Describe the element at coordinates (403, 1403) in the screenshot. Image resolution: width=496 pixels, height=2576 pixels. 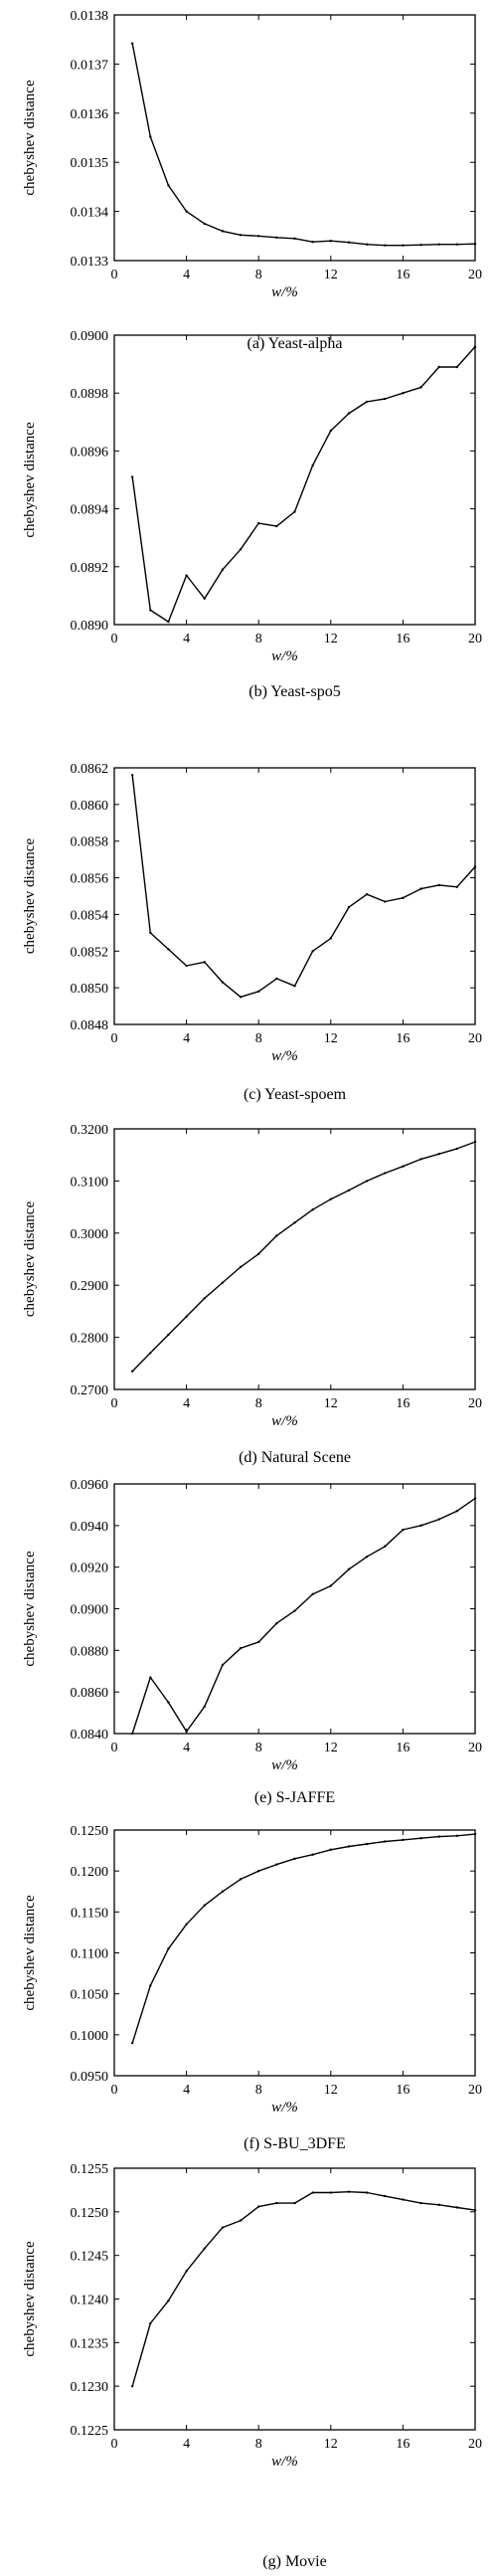
I see `x-tick-label: 16` at that location.